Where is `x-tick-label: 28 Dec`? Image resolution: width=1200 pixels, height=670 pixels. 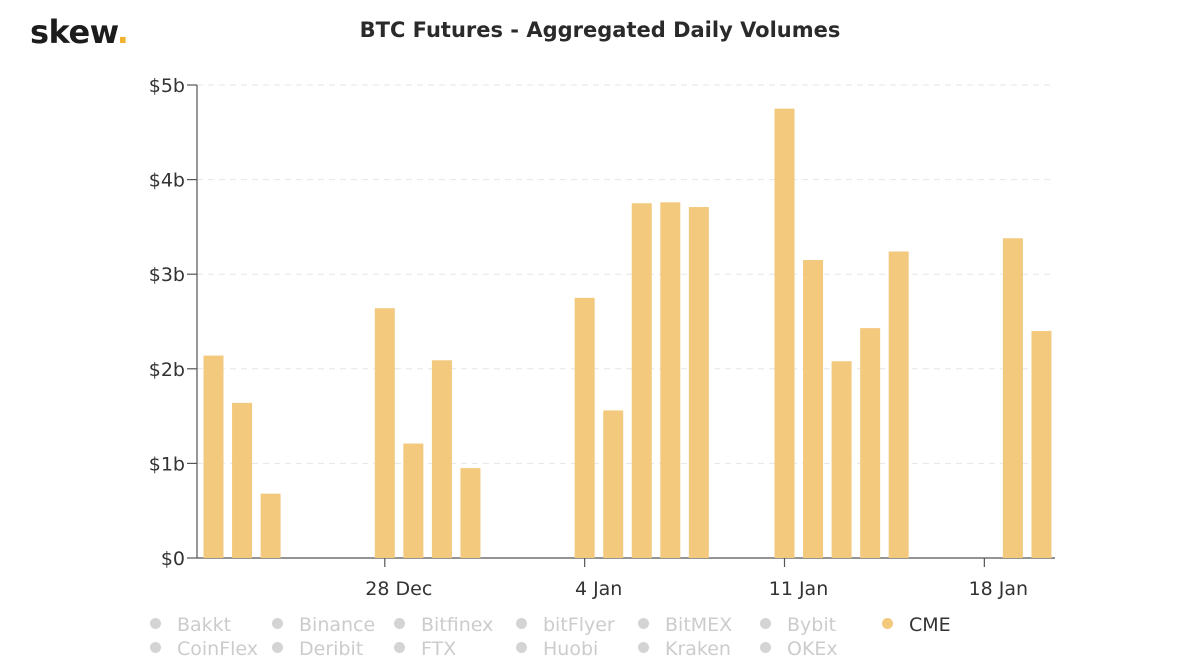
x-tick-label: 28 Dec is located at coordinates (398, 589).